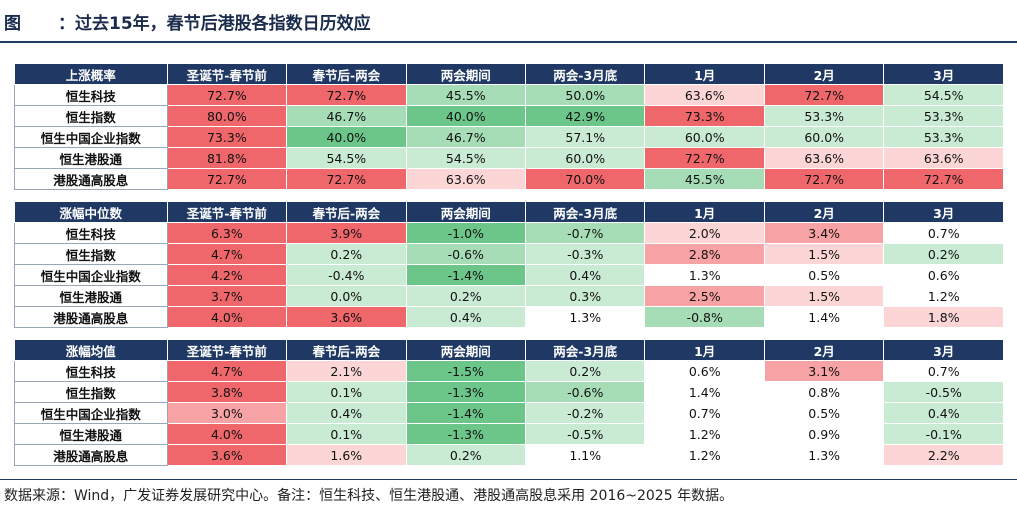 The height and width of the screenshot is (508, 1017). I want to click on value-cell: 0.3%, so click(585, 296).